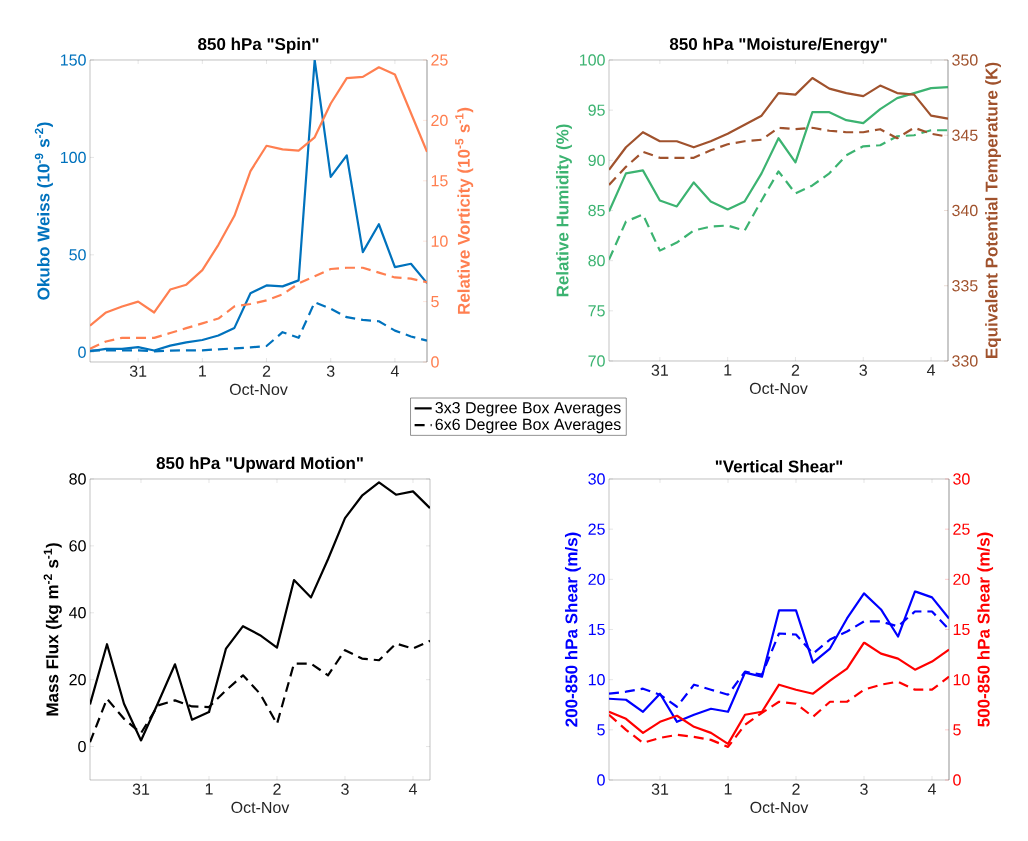 Image resolution: width=1028 pixels, height=841 pixels. Describe the element at coordinates (564, 210) in the screenshot. I see `y-axis-title: Relative Humidity (%)` at that location.